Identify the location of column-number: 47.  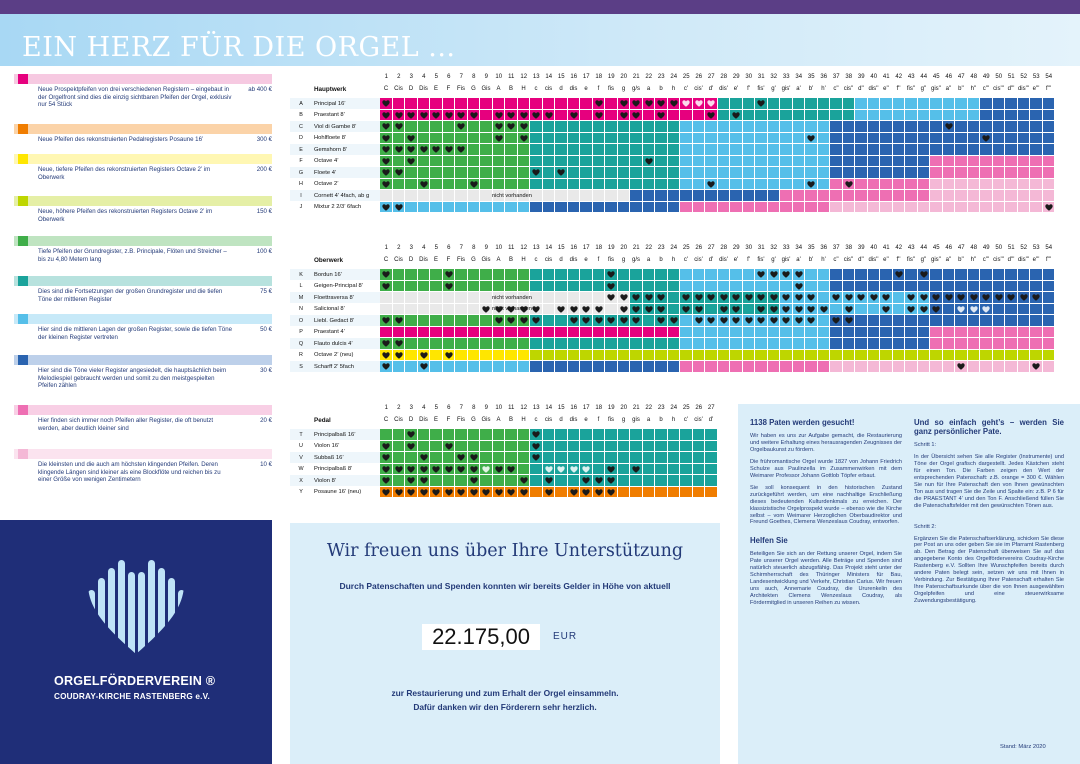
(961, 248).